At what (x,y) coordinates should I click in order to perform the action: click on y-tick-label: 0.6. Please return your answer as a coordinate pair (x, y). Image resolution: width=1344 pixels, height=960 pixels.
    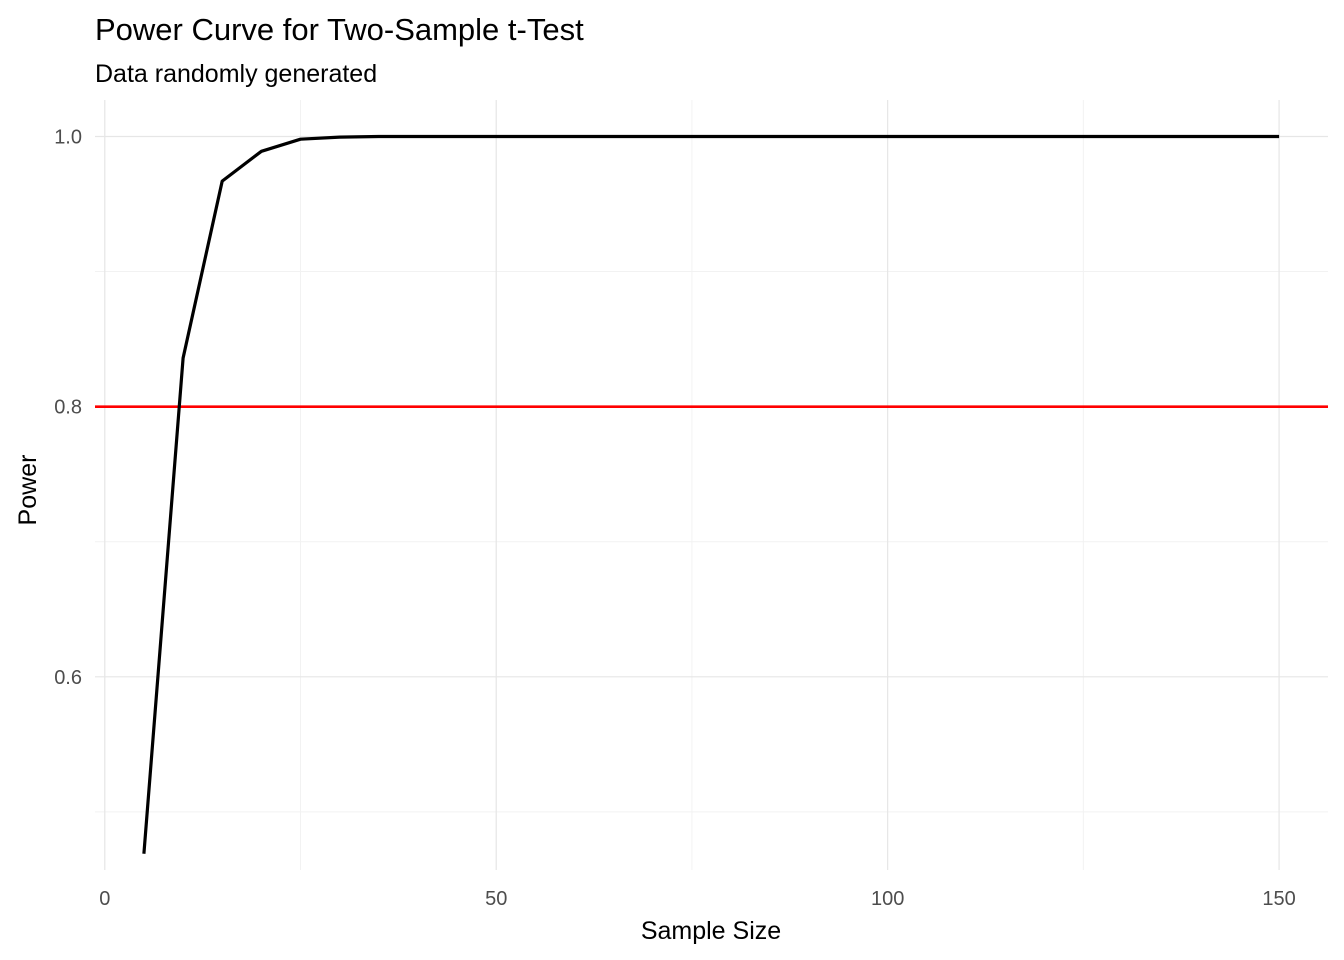
    Looking at the image, I should click on (68, 678).